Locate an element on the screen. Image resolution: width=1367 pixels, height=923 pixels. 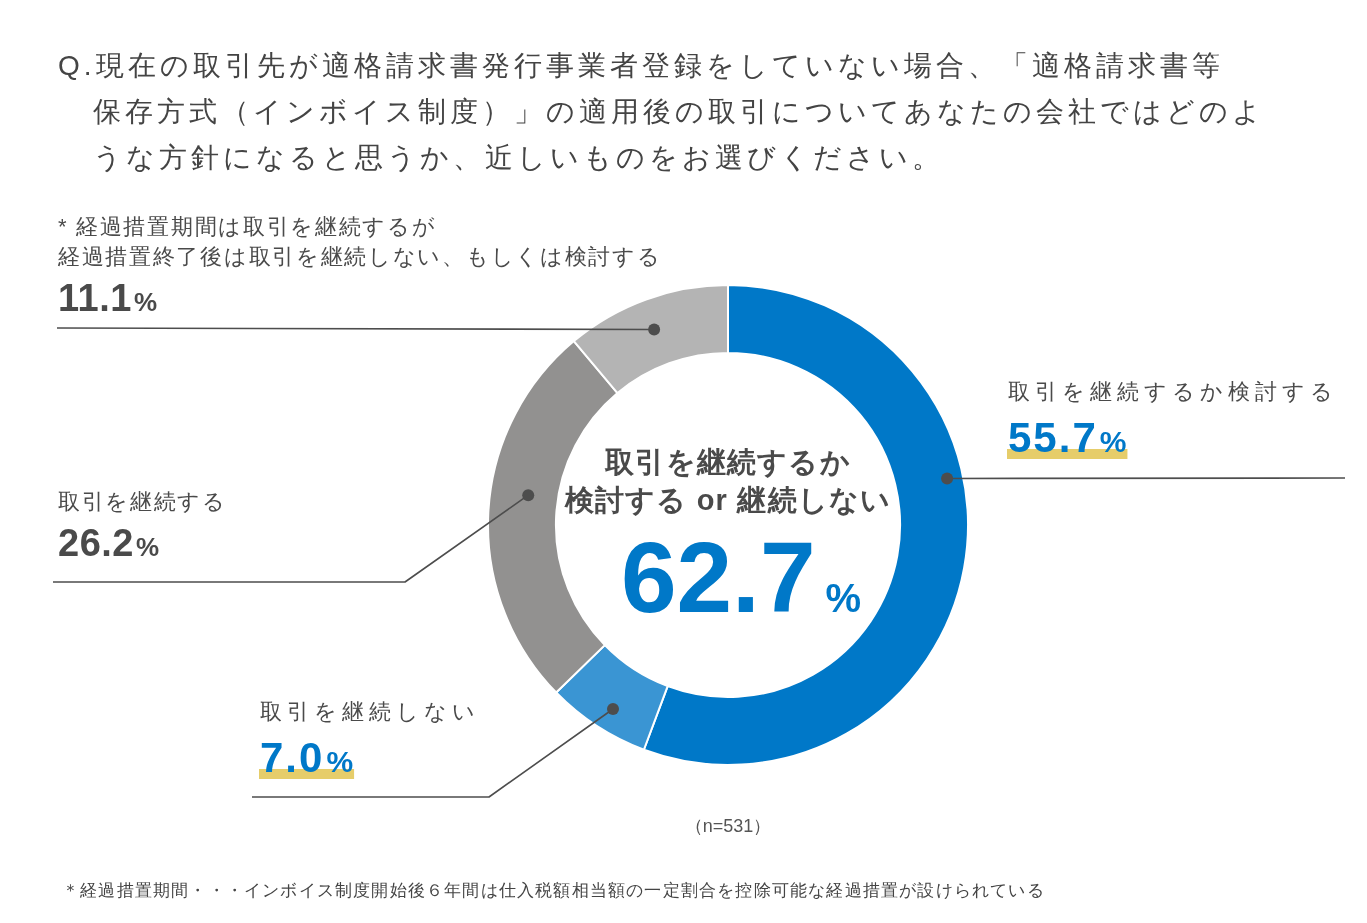
slice-label: * 経過措置期間は取引を継続するが経過措置終了後は取引を継続しない、もしくは検討する is located at coordinates (359, 241).